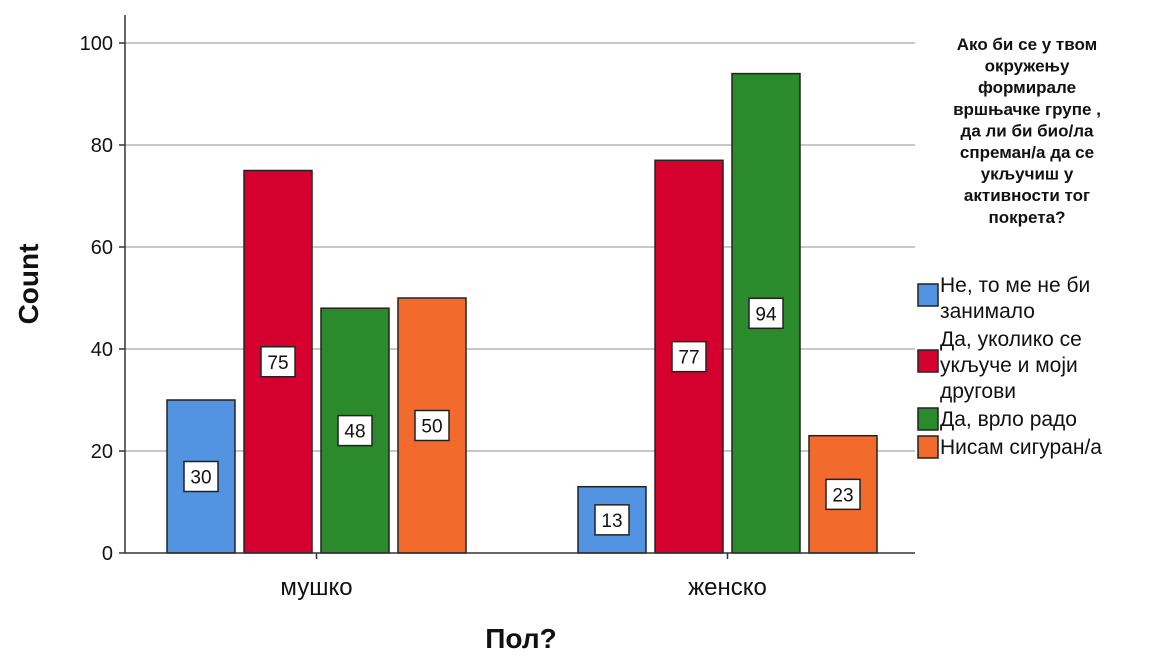  Describe the element at coordinates (523, 577) in the screenshot. I see `x-tick-labels: мушко женско` at that location.